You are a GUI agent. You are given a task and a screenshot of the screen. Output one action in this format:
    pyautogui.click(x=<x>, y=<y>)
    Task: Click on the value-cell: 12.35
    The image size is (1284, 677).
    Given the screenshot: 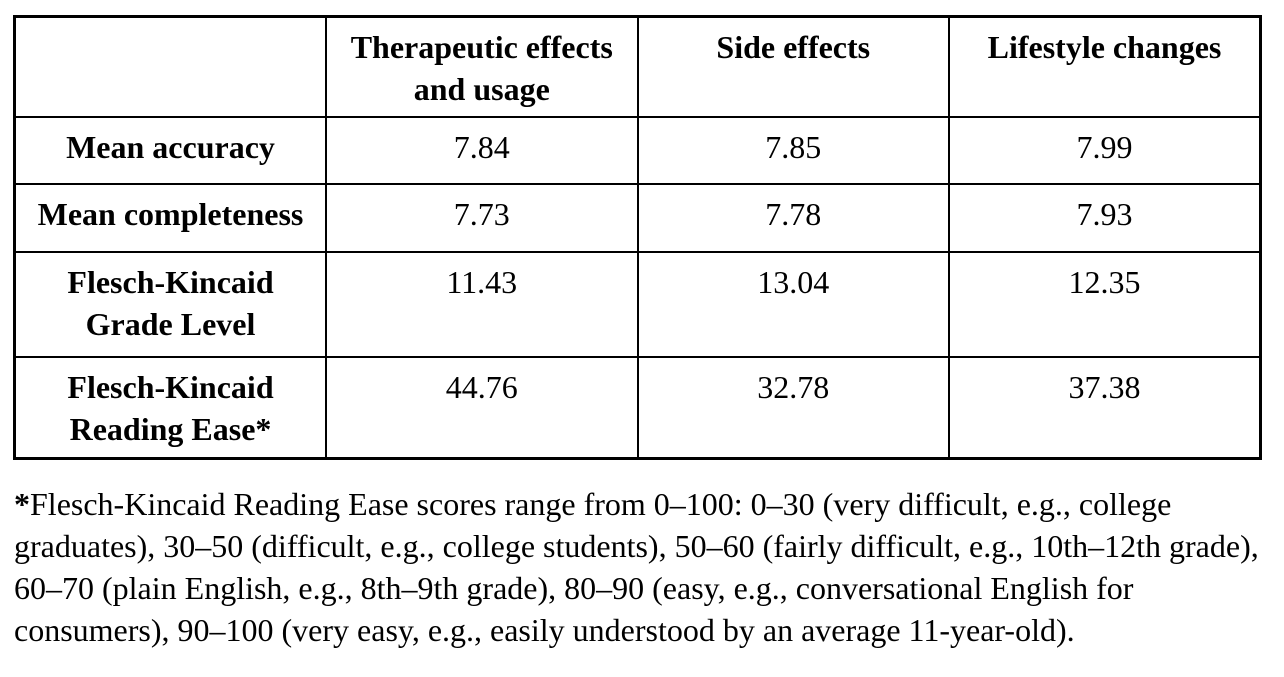 What is the action you would take?
    pyautogui.click(x=1105, y=304)
    